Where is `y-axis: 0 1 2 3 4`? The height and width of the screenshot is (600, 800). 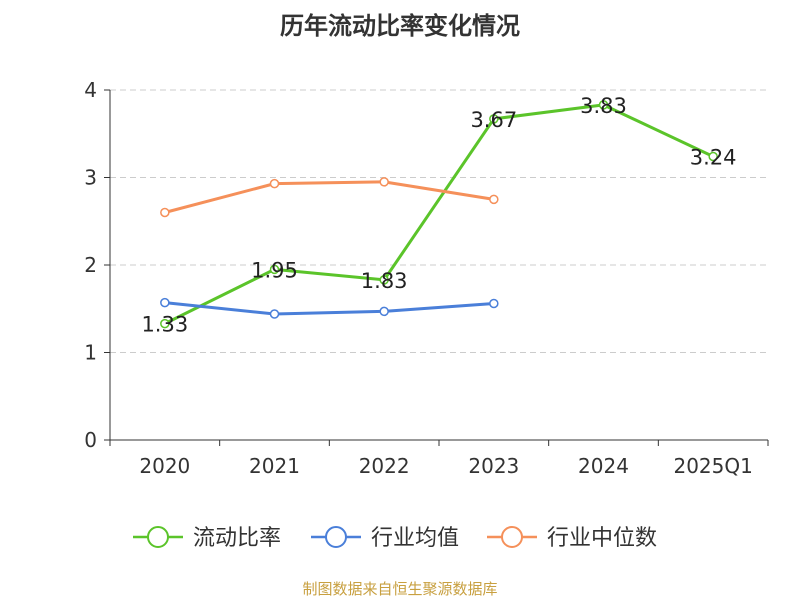 y-axis: 0 1 2 3 4 is located at coordinates (97, 265).